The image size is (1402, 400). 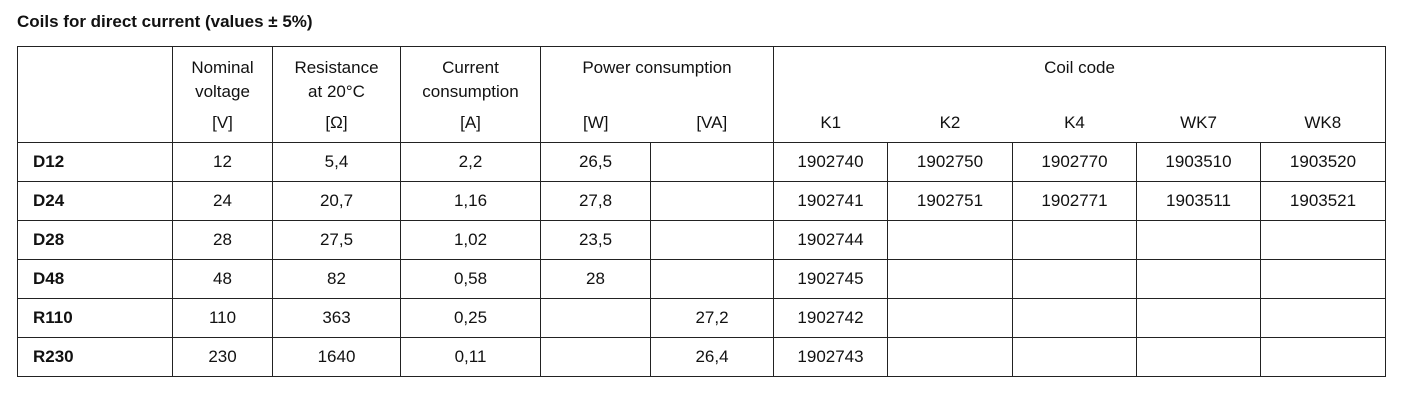 What do you see at coordinates (595, 201) in the screenshot?
I see `cell: 27,8` at bounding box center [595, 201].